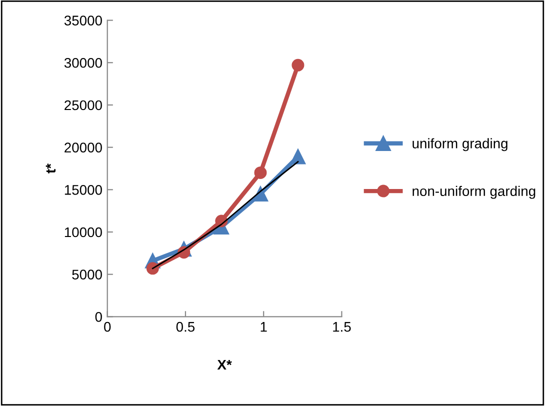 The height and width of the screenshot is (406, 545). I want to click on y-tick-label: 0, so click(98, 317).